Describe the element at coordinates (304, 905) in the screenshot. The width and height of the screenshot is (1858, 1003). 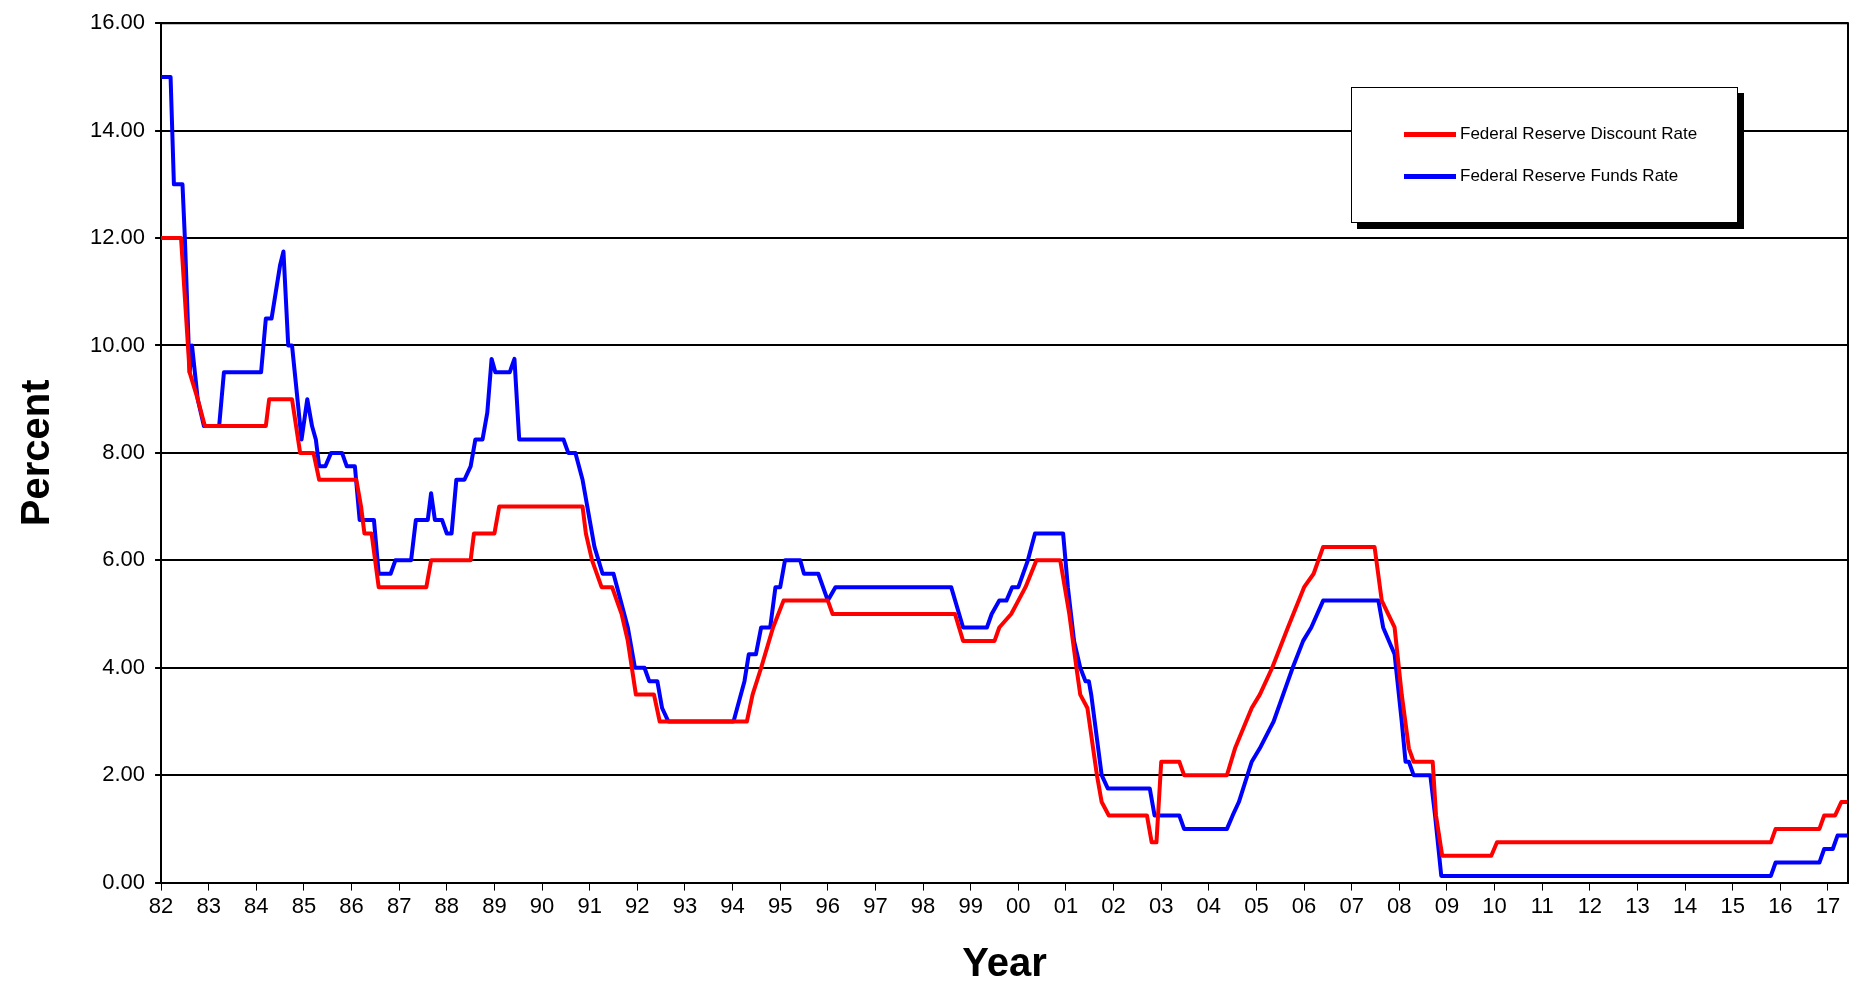
I see `x-tick-label: 85` at that location.